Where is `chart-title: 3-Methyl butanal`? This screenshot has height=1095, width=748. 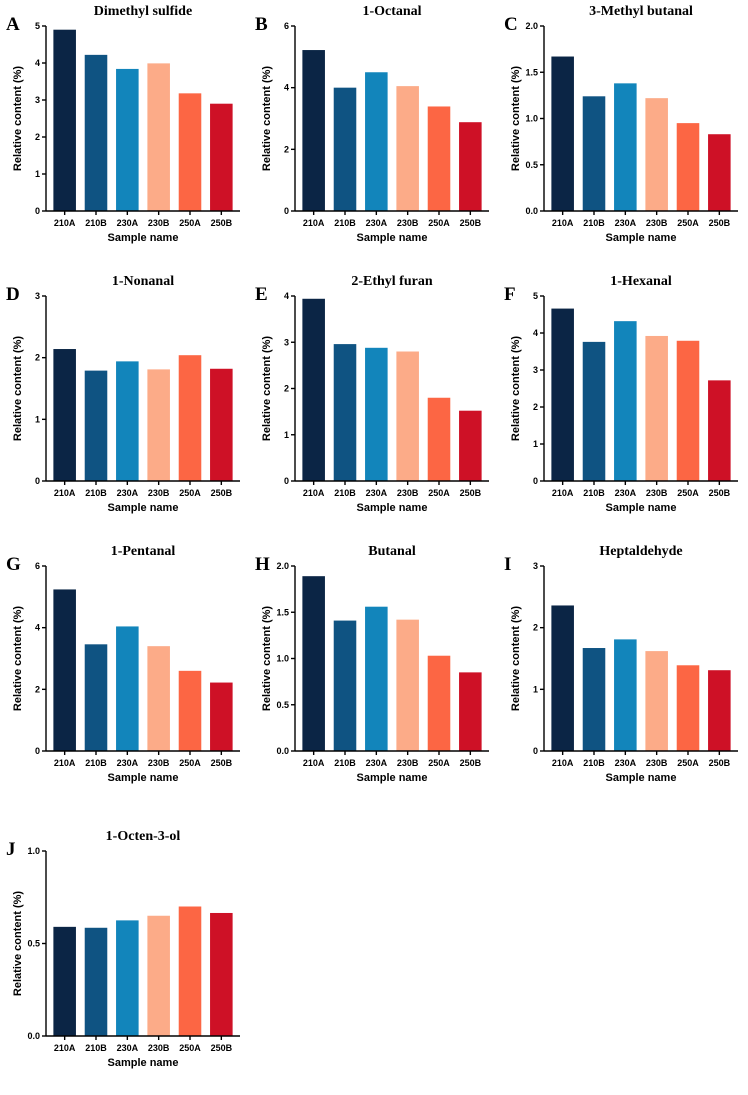
chart-title: 3-Methyl butanal is located at coordinates (641, 11).